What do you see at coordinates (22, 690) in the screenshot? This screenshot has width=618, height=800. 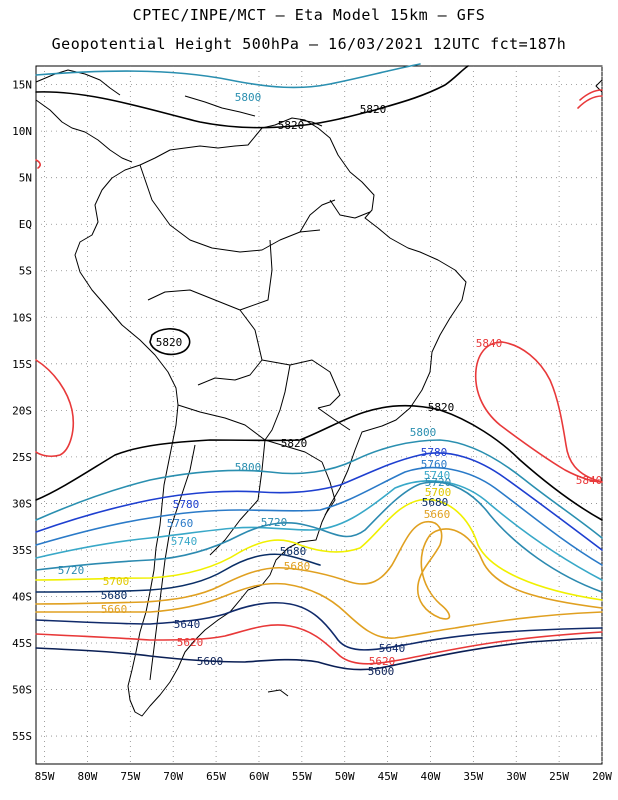 I see `lat-tick-label: 50S` at bounding box center [22, 690].